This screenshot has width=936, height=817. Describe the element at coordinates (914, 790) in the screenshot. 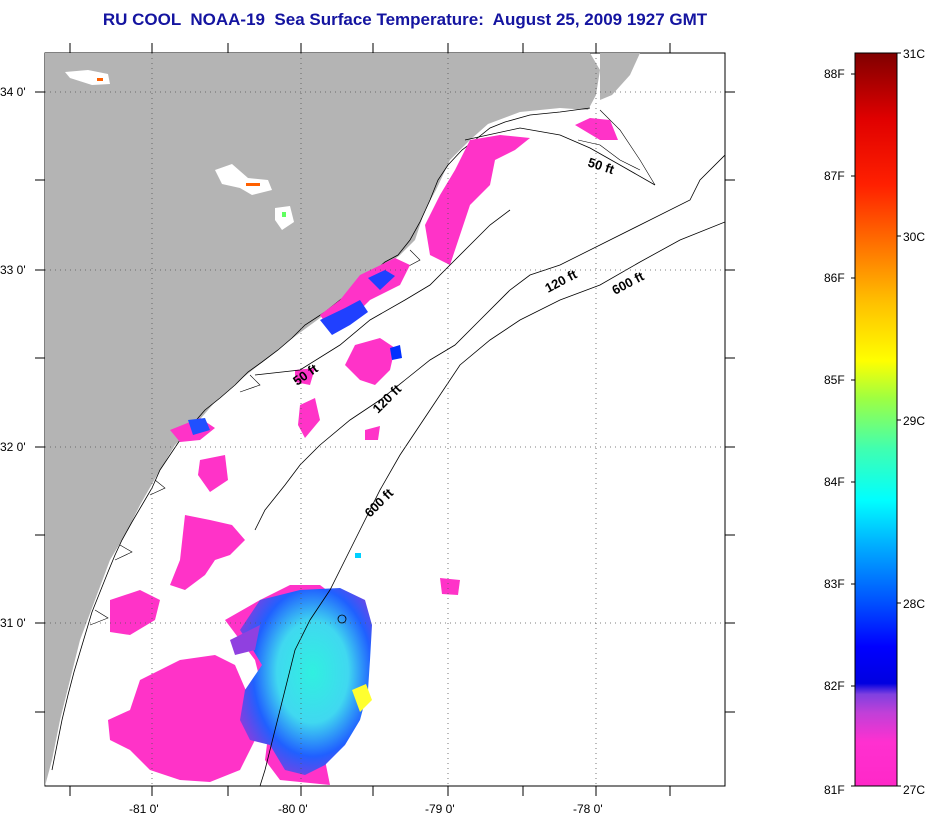

I see `cbar-c-27: 27C` at that location.